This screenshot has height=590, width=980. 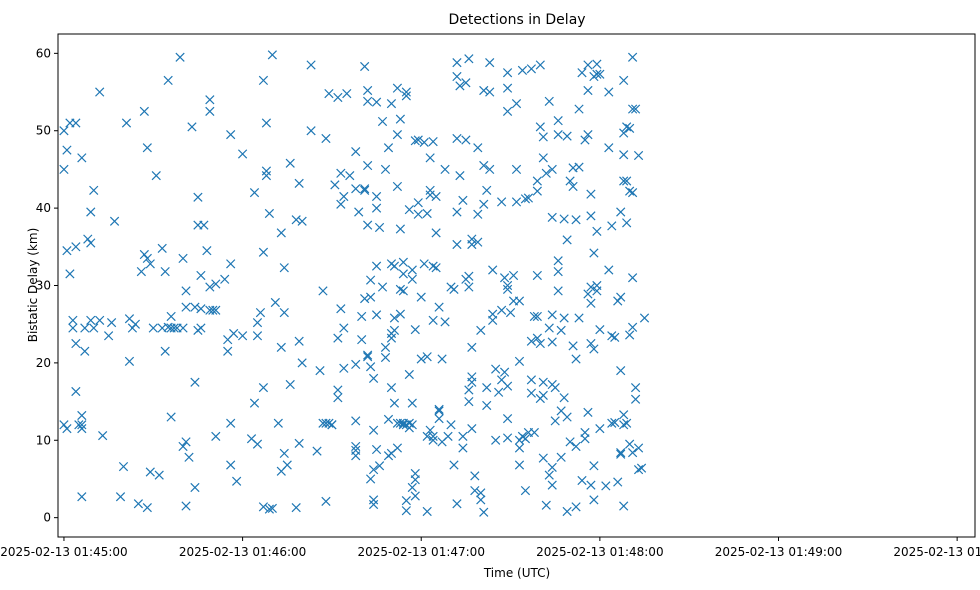 What do you see at coordinates (936, 552) in the screenshot?
I see `x-tick-label: 2025-02-13 01:50:00` at bounding box center [936, 552].